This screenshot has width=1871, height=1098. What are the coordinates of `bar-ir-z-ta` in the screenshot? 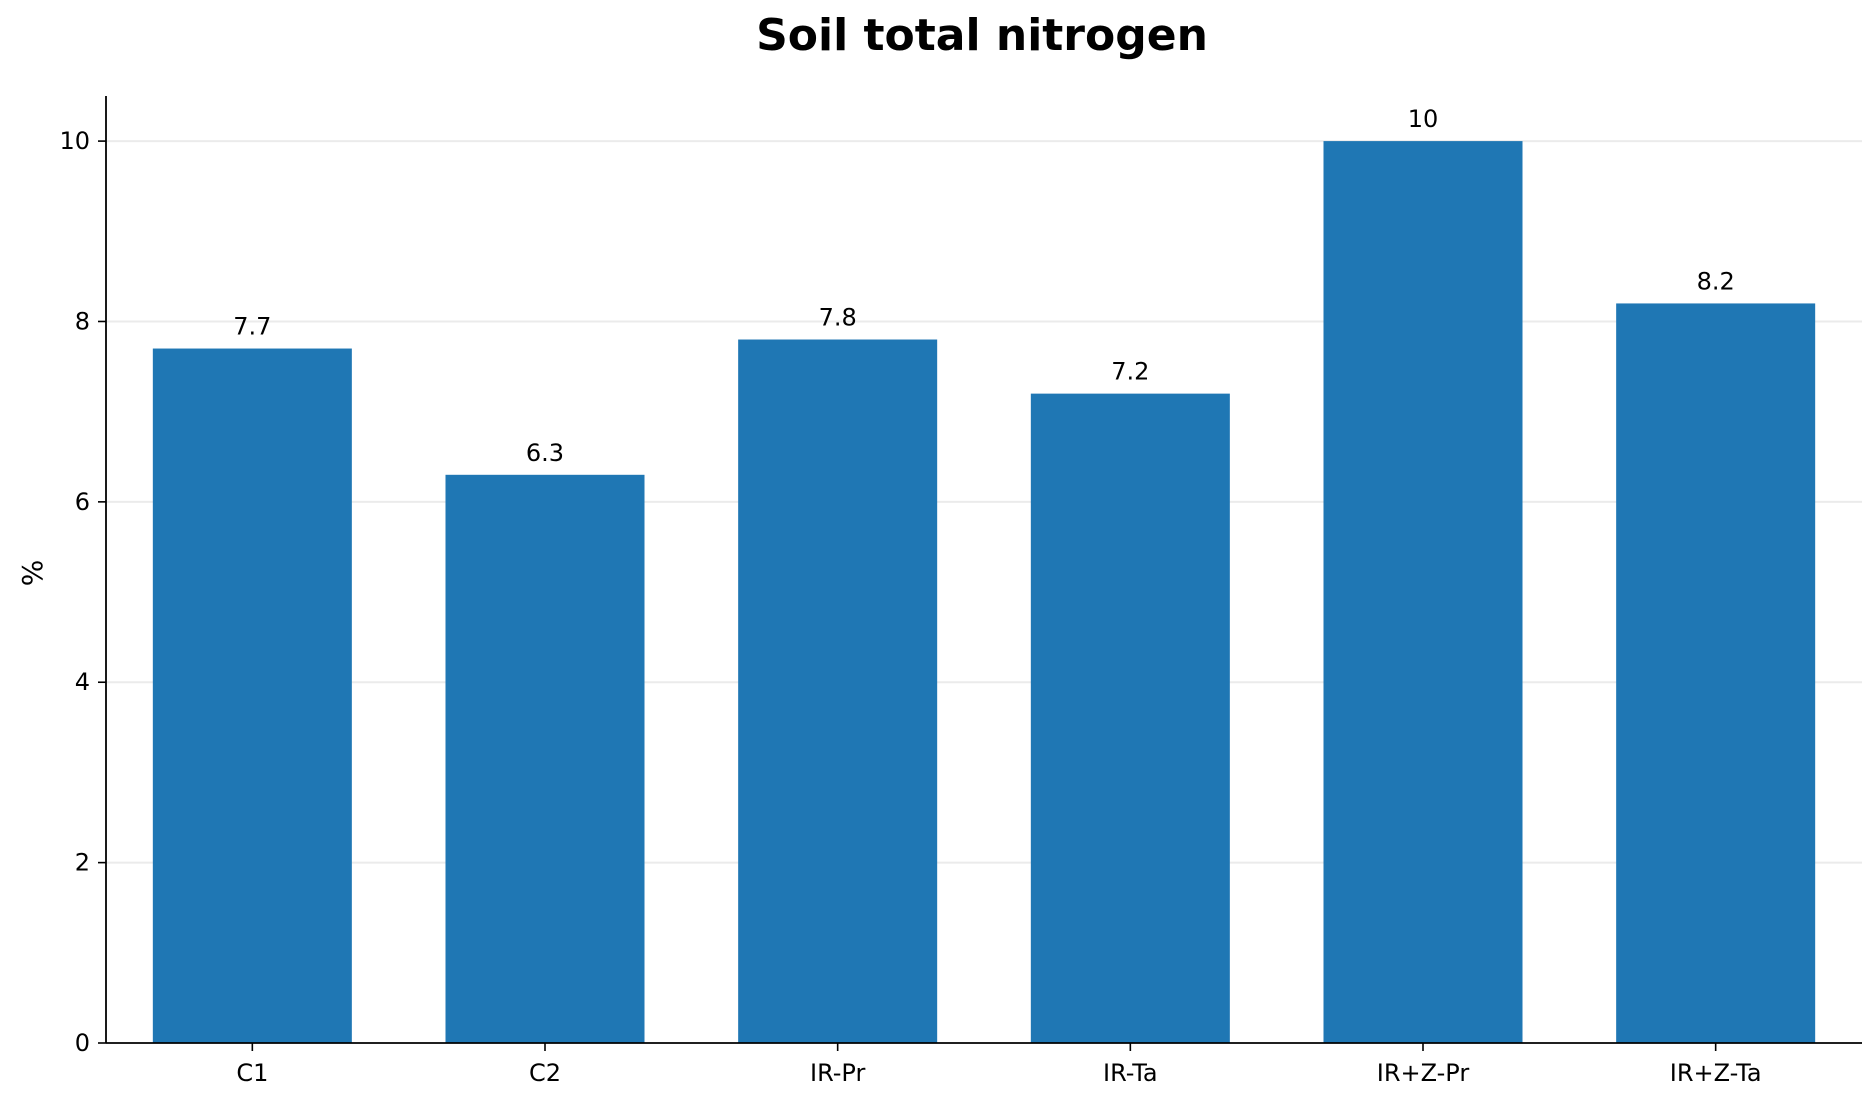 It's located at (1716, 673).